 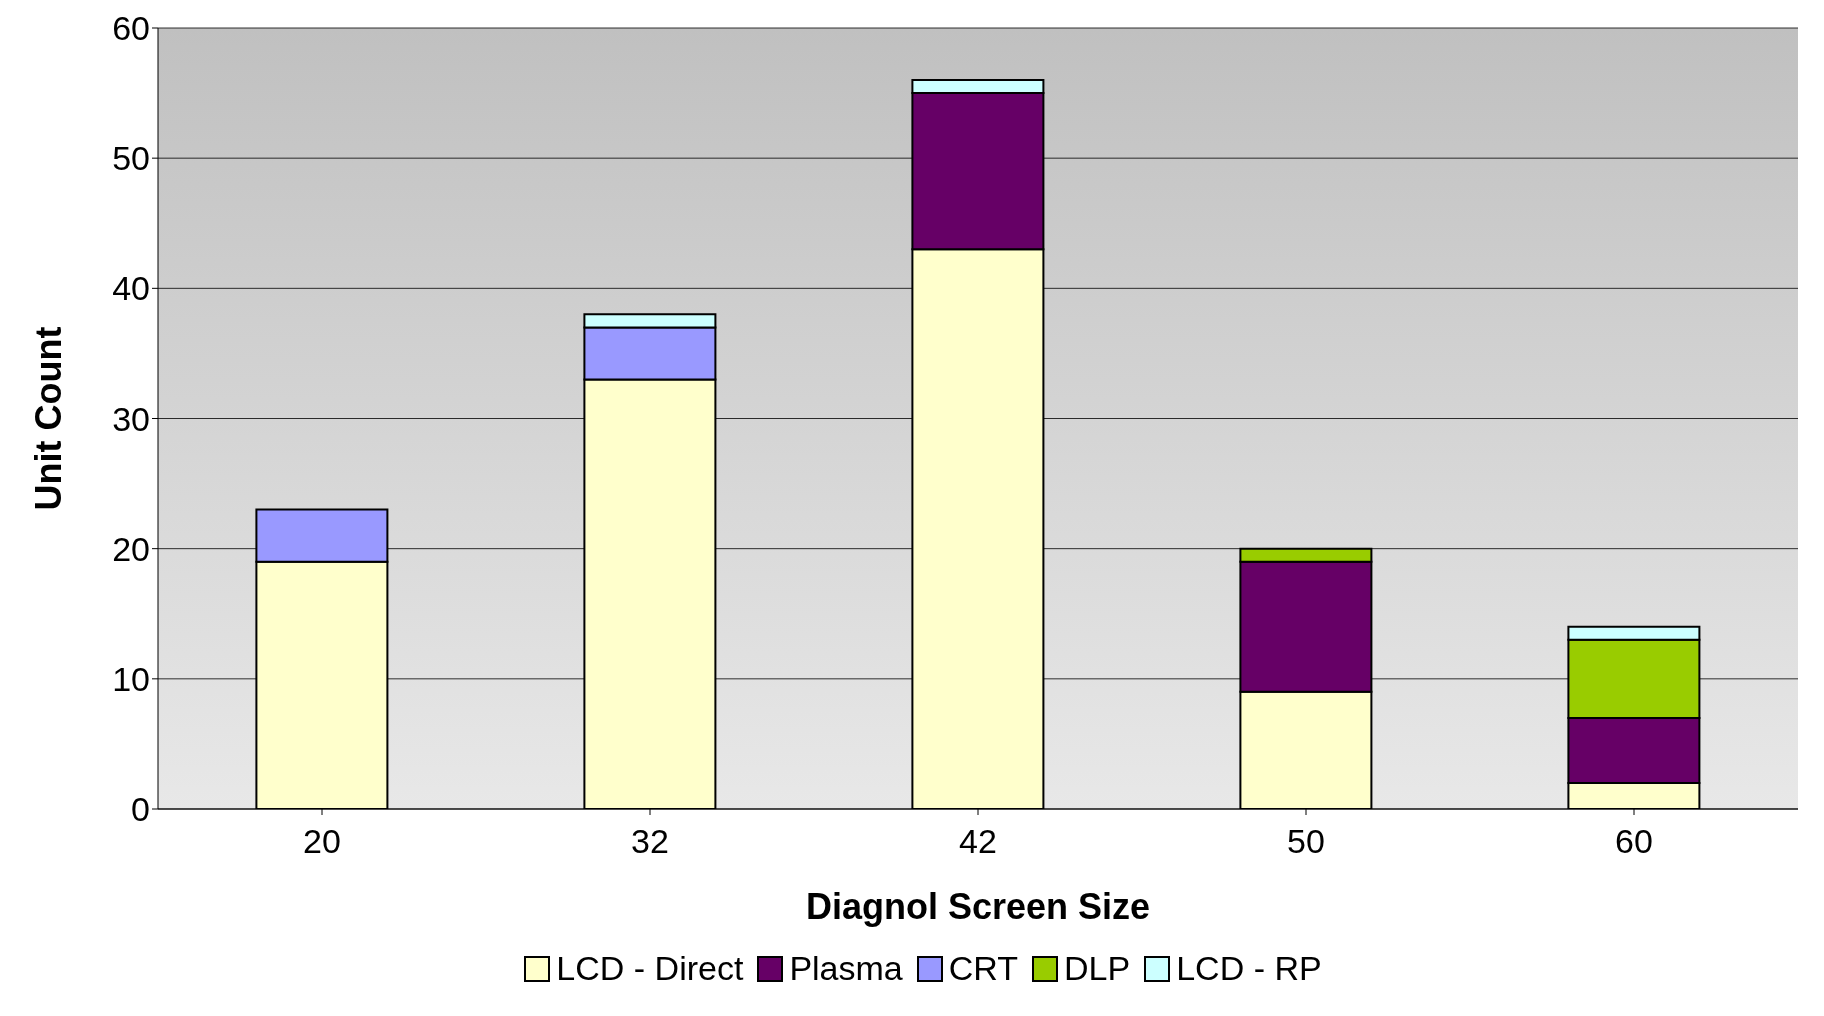 I want to click on legend-label: LCD - Direct, so click(x=650, y=968).